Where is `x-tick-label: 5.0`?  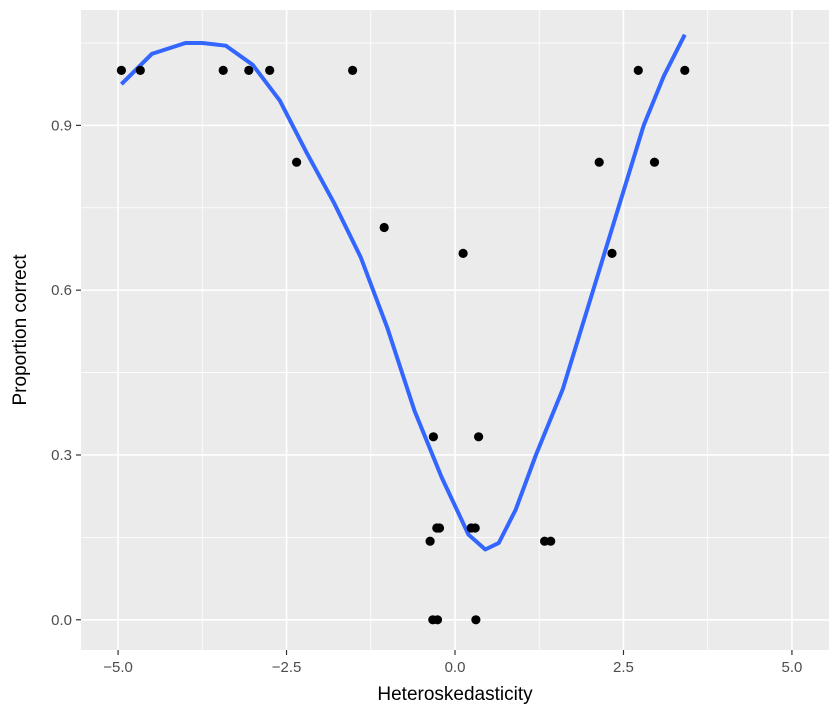
x-tick-label: 5.0 is located at coordinates (792, 667).